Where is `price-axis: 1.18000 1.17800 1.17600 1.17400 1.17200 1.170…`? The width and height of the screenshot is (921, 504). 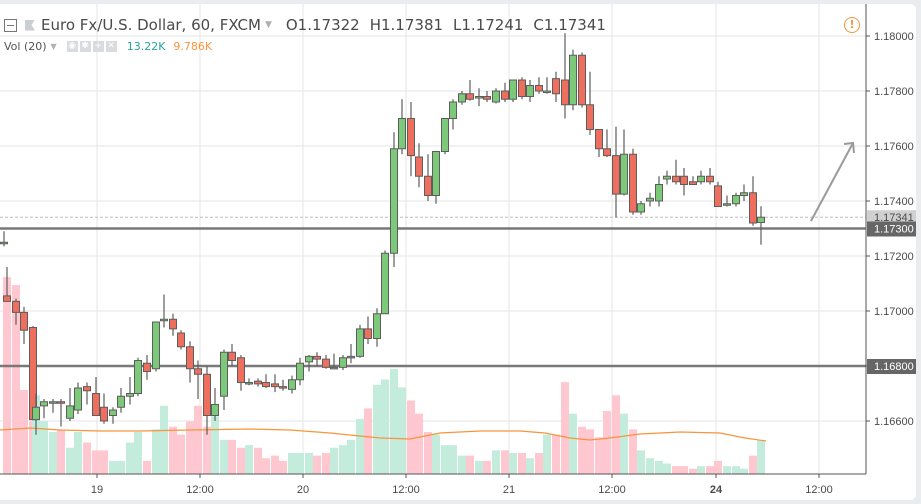
price-axis: 1.18000 1.17800 1.17600 1.17400 1.17200 1.170… is located at coordinates (891, 229).